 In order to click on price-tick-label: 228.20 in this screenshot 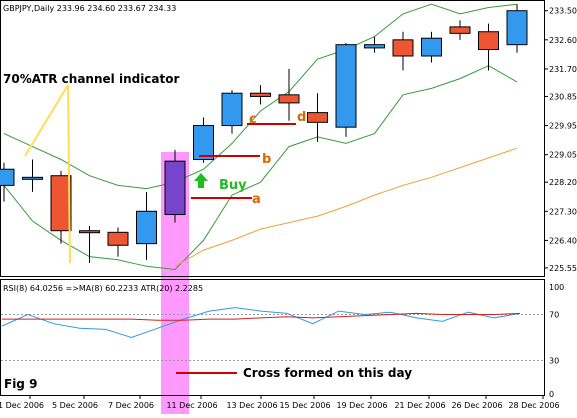, I will do `click(563, 182)`.